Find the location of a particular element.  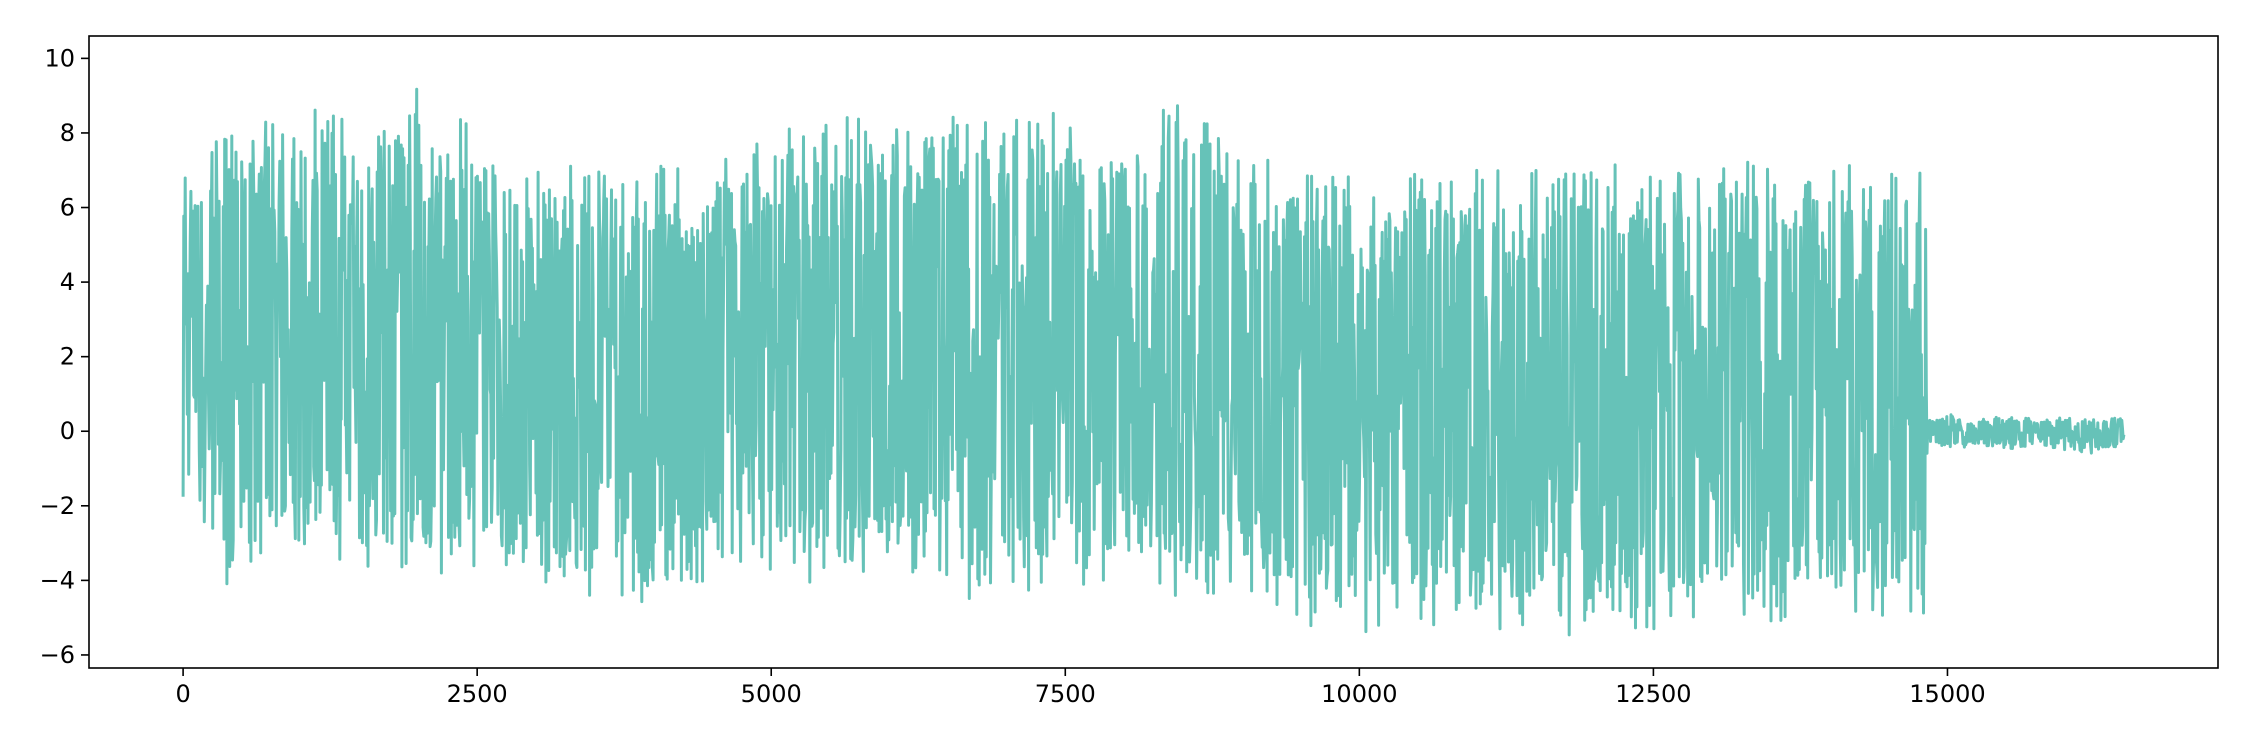

y-tick-label: 0 is located at coordinates (67, 431).